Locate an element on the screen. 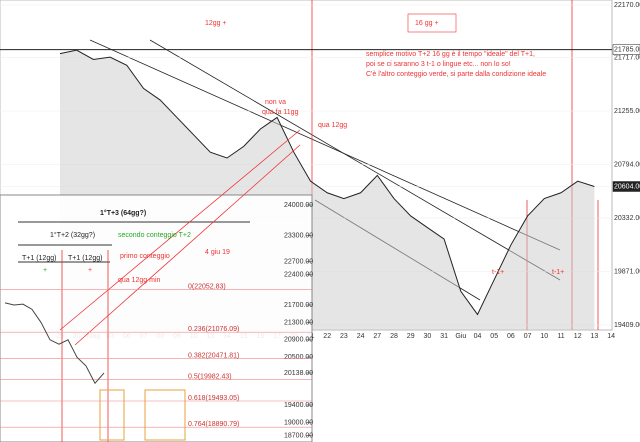  x-tick-label: 30 is located at coordinates (428, 336).